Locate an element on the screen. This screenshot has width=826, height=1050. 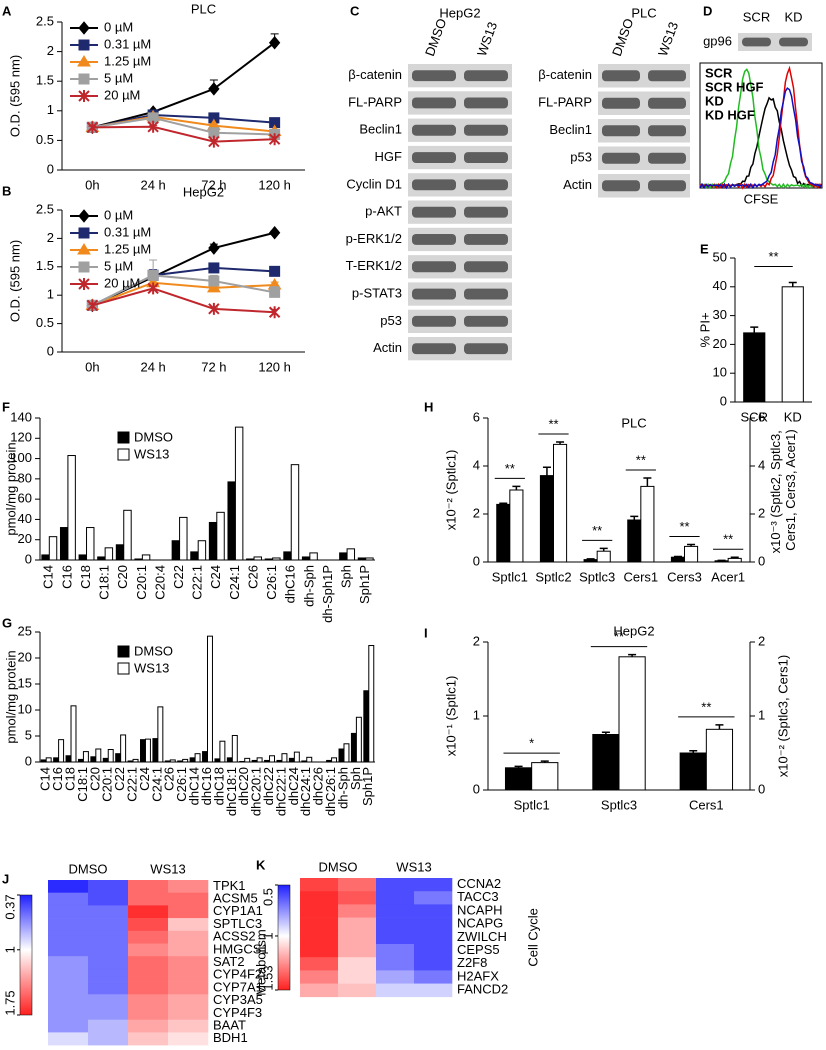
plot-frame is located at coordinates (761, 125).